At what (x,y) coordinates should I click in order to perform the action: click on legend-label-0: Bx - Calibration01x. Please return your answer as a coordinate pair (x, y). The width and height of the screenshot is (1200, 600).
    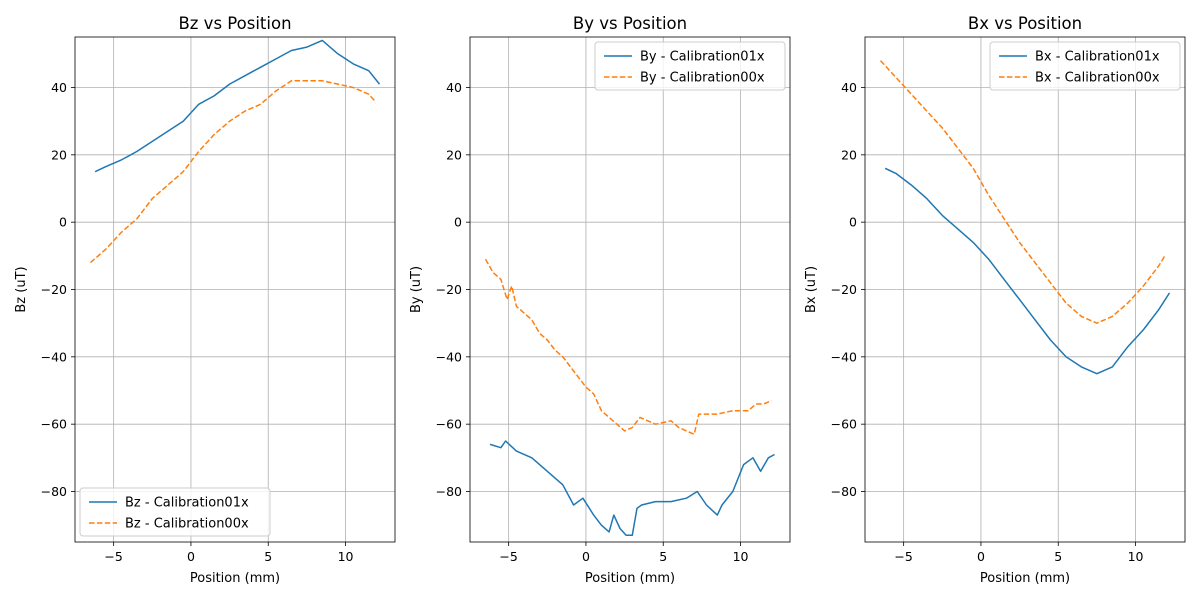
    Looking at the image, I should click on (1097, 57).